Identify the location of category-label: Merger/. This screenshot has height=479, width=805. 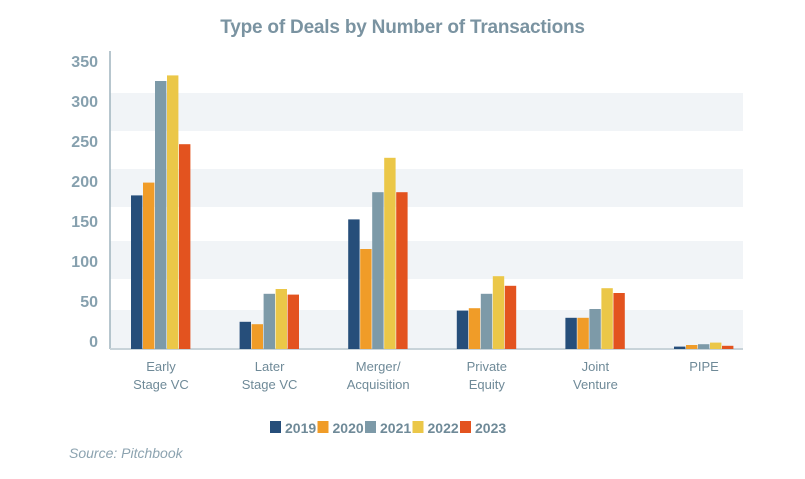
(378, 366).